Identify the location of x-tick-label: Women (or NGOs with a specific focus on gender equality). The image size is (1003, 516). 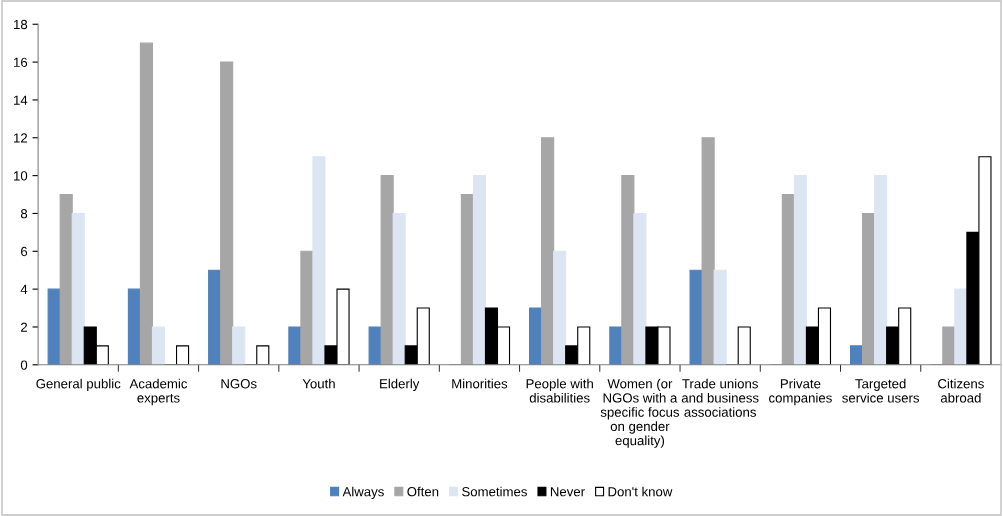
(640, 413).